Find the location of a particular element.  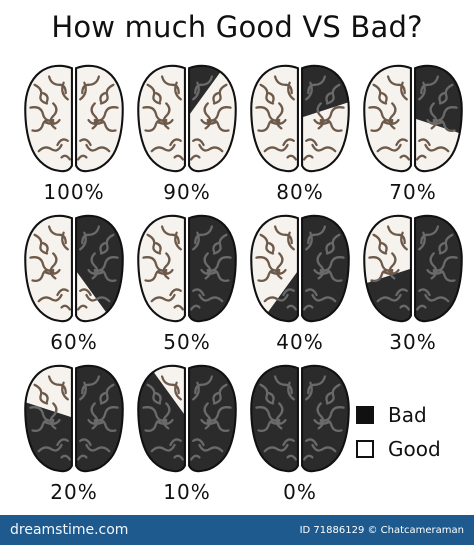

brain-item: 70% is located at coordinates (413, 133).